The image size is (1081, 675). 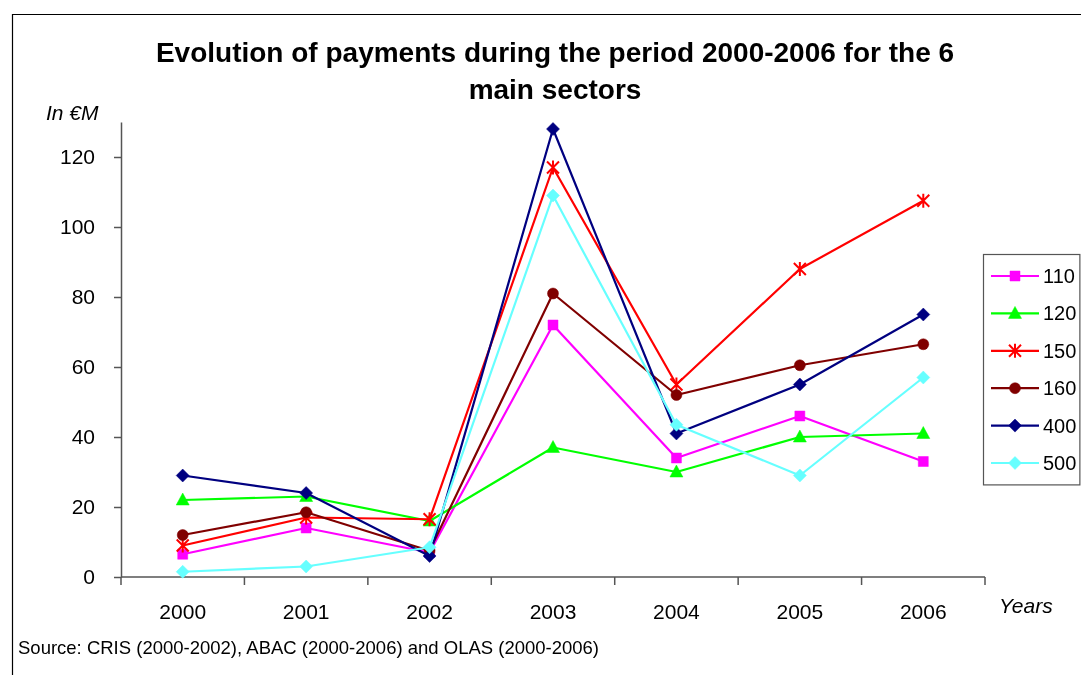 What do you see at coordinates (77, 157) in the screenshot?
I see `y-tick-label: 120` at bounding box center [77, 157].